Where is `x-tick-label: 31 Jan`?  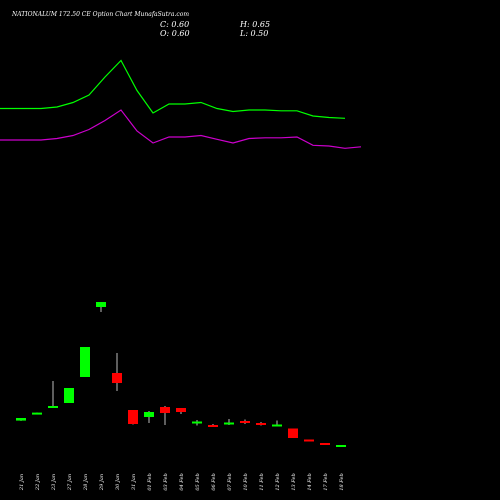 x-tick-label: 31 Jan is located at coordinates (134, 482).